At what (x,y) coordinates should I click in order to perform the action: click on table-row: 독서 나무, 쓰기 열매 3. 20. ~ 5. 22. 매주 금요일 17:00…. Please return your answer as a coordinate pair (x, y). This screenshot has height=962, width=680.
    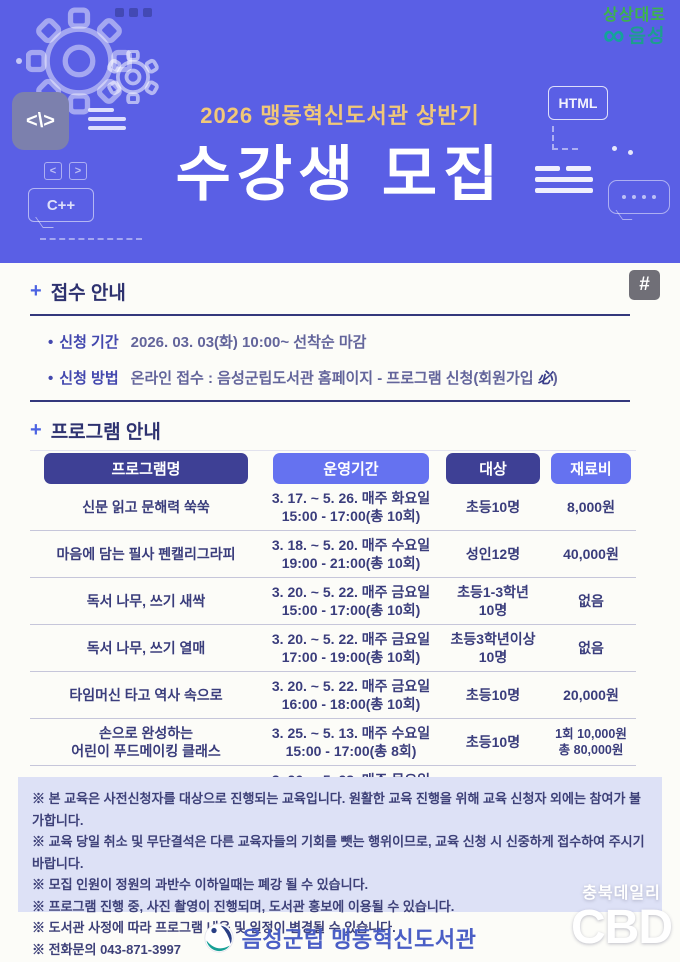
    Looking at the image, I should click on (333, 648).